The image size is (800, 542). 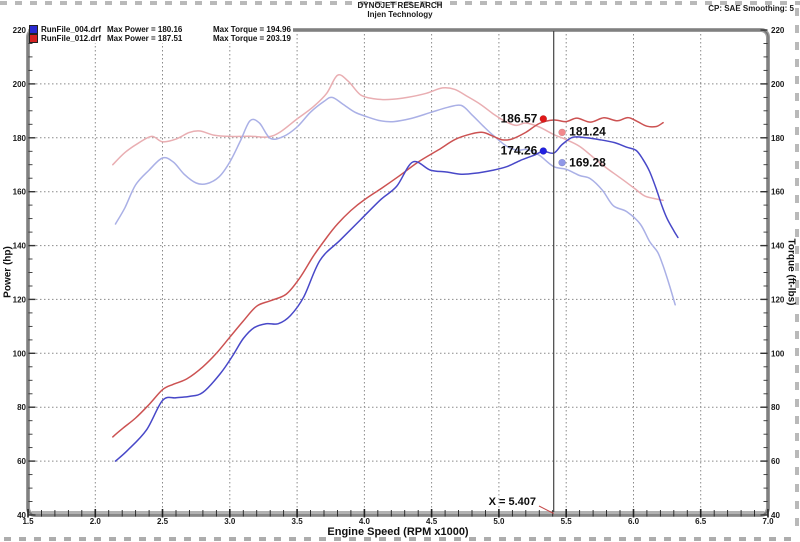 What do you see at coordinates (20, 353) in the screenshot?
I see `y-tick-label-left: 100` at bounding box center [20, 353].